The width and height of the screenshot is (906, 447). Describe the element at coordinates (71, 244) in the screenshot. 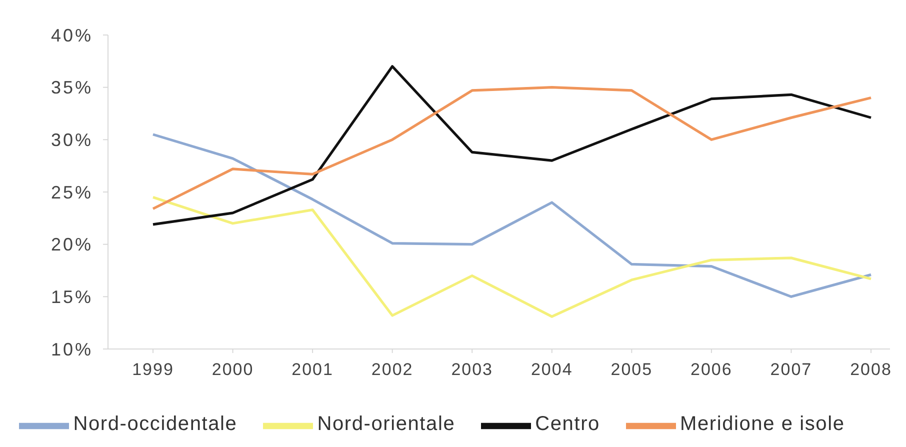

I see `y-tick-label: 20%` at that location.